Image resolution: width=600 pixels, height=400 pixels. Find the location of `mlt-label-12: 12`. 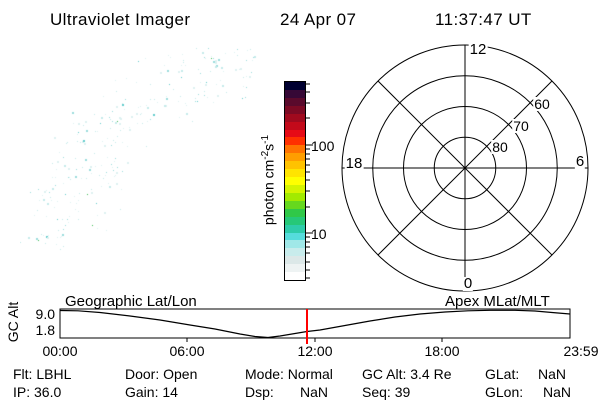

mlt-label-12: 12 is located at coordinates (478, 49).